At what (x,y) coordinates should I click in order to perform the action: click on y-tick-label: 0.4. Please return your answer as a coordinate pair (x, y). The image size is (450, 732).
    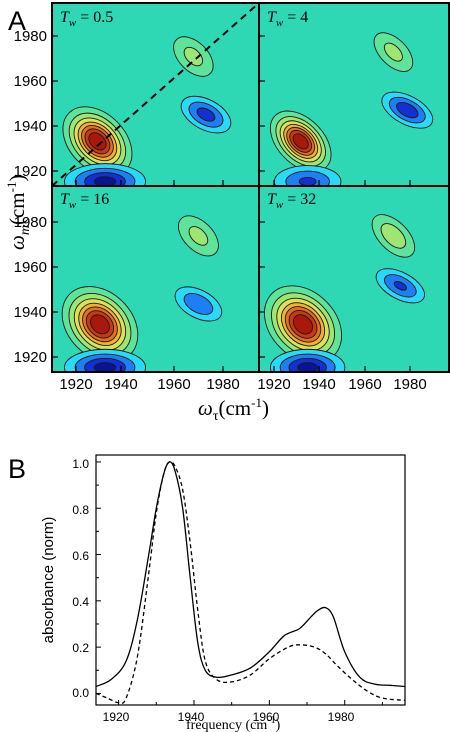
    Looking at the image, I should click on (80, 602).